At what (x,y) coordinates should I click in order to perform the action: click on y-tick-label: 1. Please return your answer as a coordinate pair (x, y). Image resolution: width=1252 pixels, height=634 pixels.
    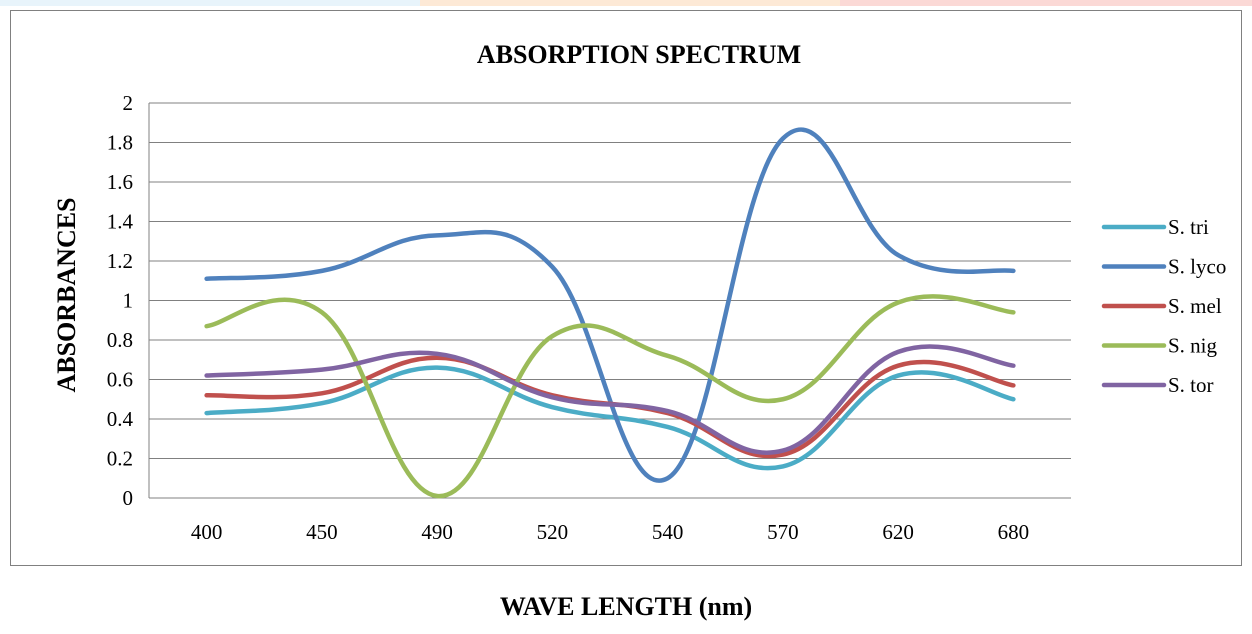
    Looking at the image, I should click on (128, 301).